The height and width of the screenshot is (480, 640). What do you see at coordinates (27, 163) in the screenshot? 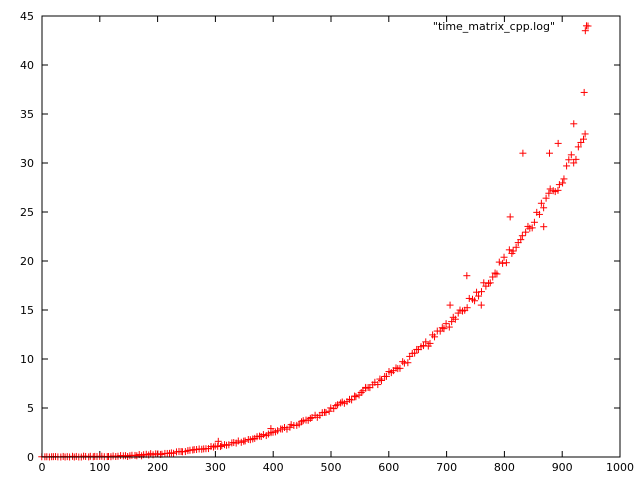
I see `y-tick-label: 30` at bounding box center [27, 163].